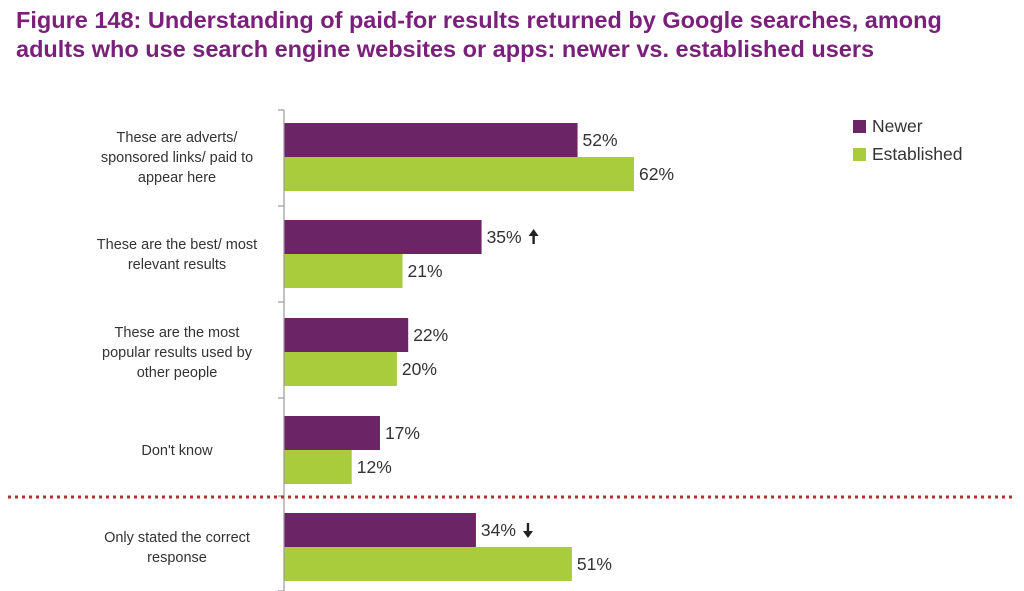 The image size is (1024, 591). Describe the element at coordinates (897, 126) in the screenshot. I see `legend-label-newer: Newer` at that location.